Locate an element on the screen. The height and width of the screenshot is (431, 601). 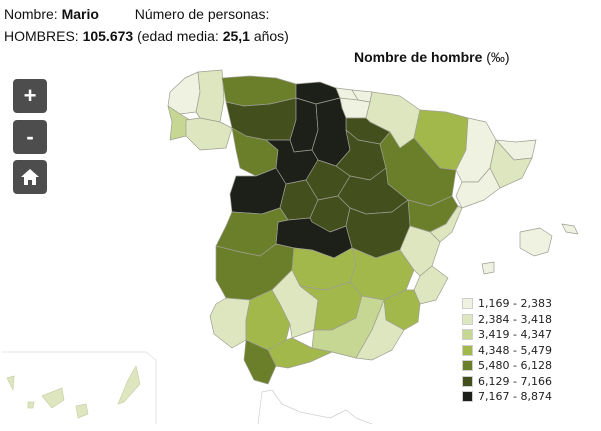
age-suffix: años) is located at coordinates (271, 36).